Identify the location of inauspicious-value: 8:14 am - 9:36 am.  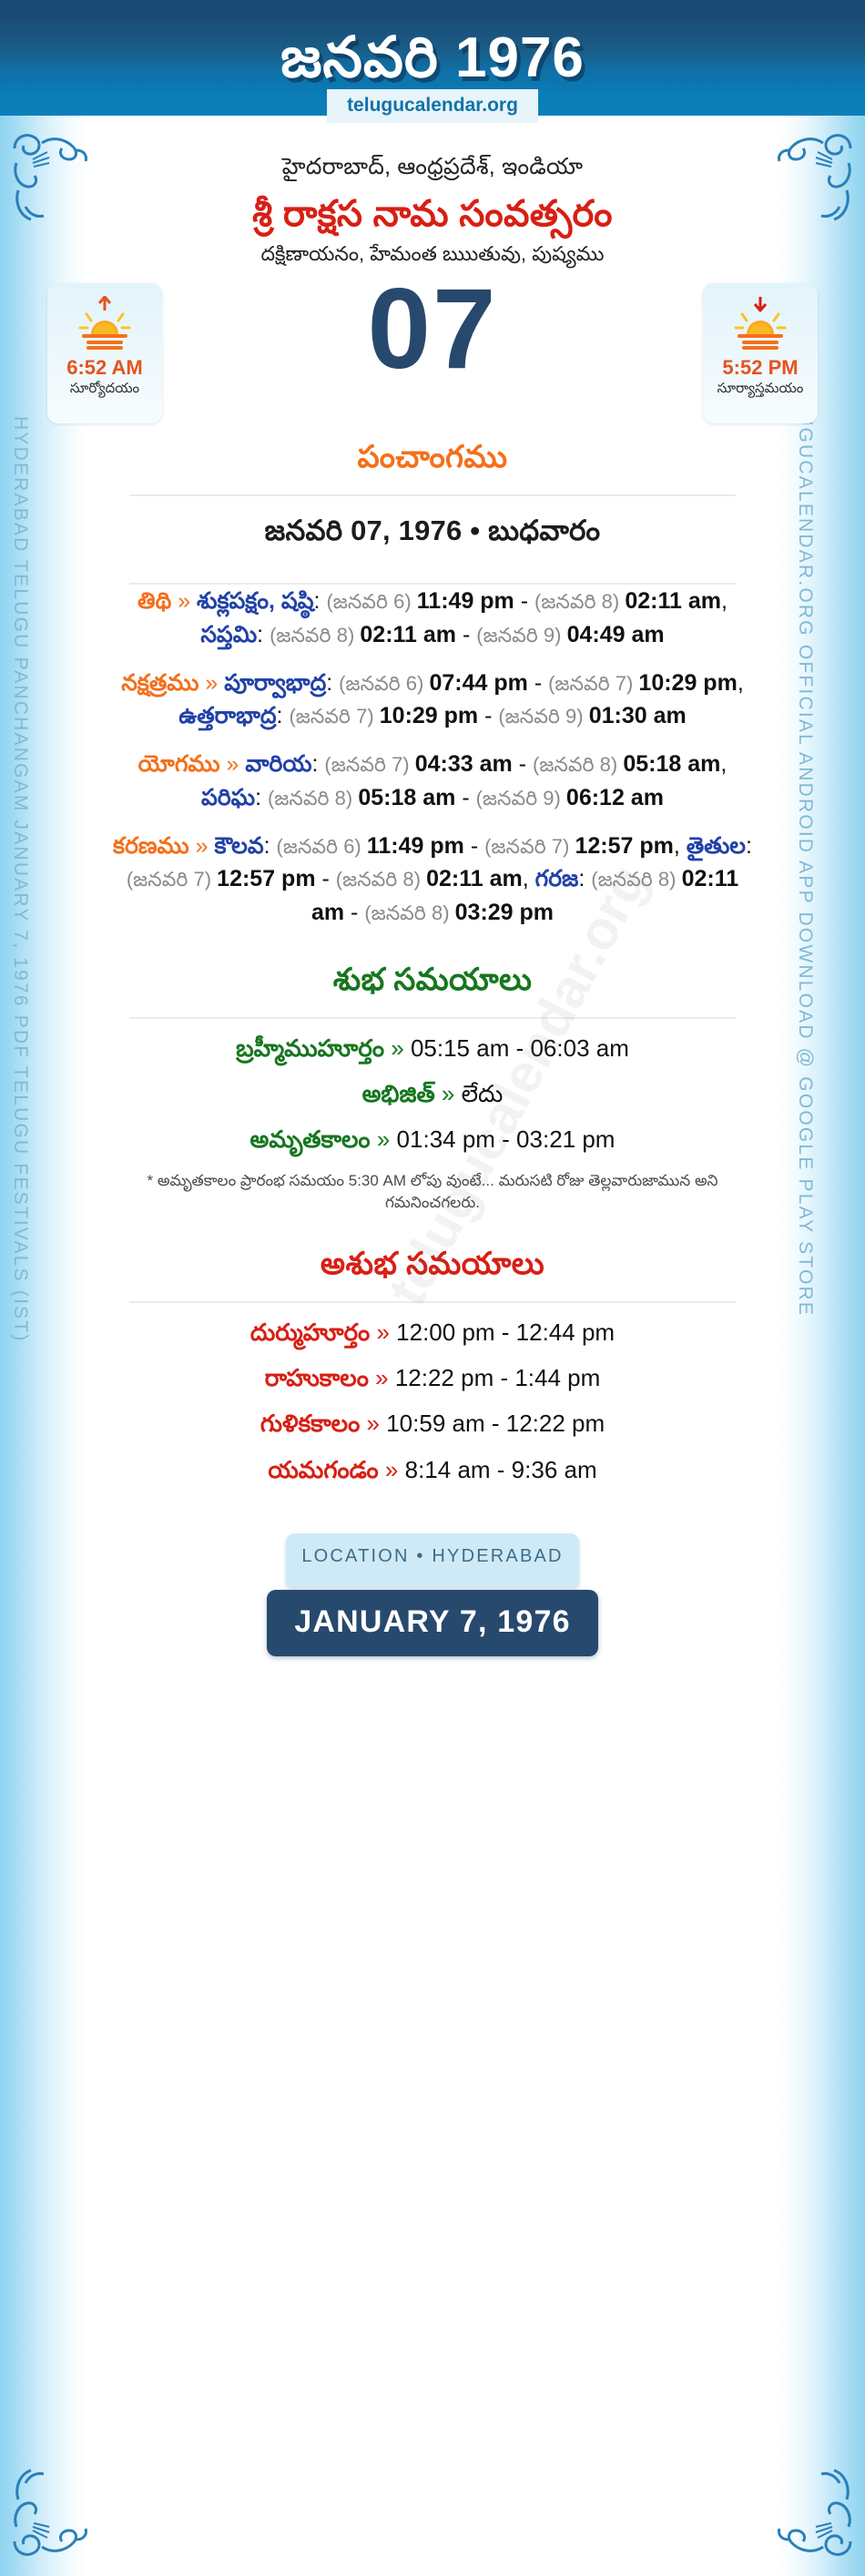
(501, 1469).